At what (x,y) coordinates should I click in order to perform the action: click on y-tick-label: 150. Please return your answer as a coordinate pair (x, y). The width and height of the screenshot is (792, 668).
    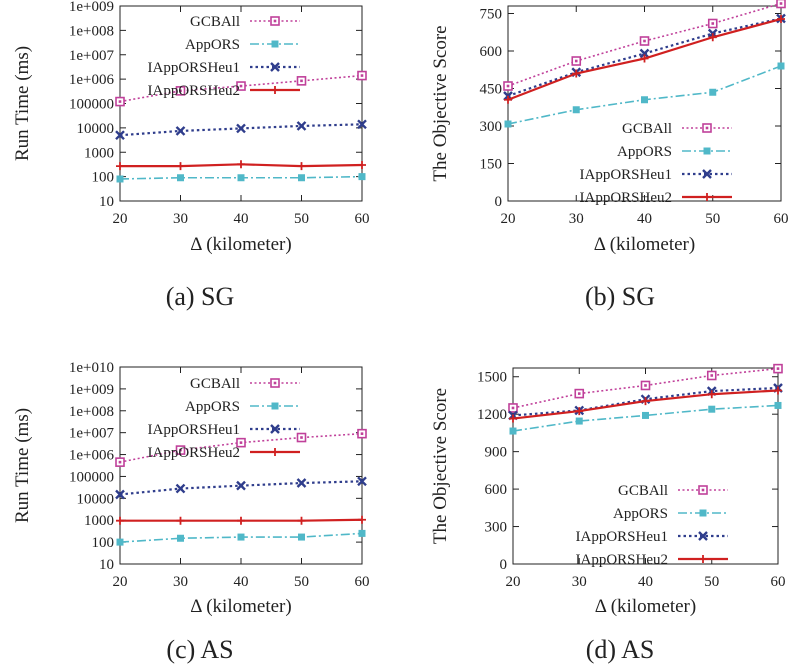
    Looking at the image, I should click on (491, 165).